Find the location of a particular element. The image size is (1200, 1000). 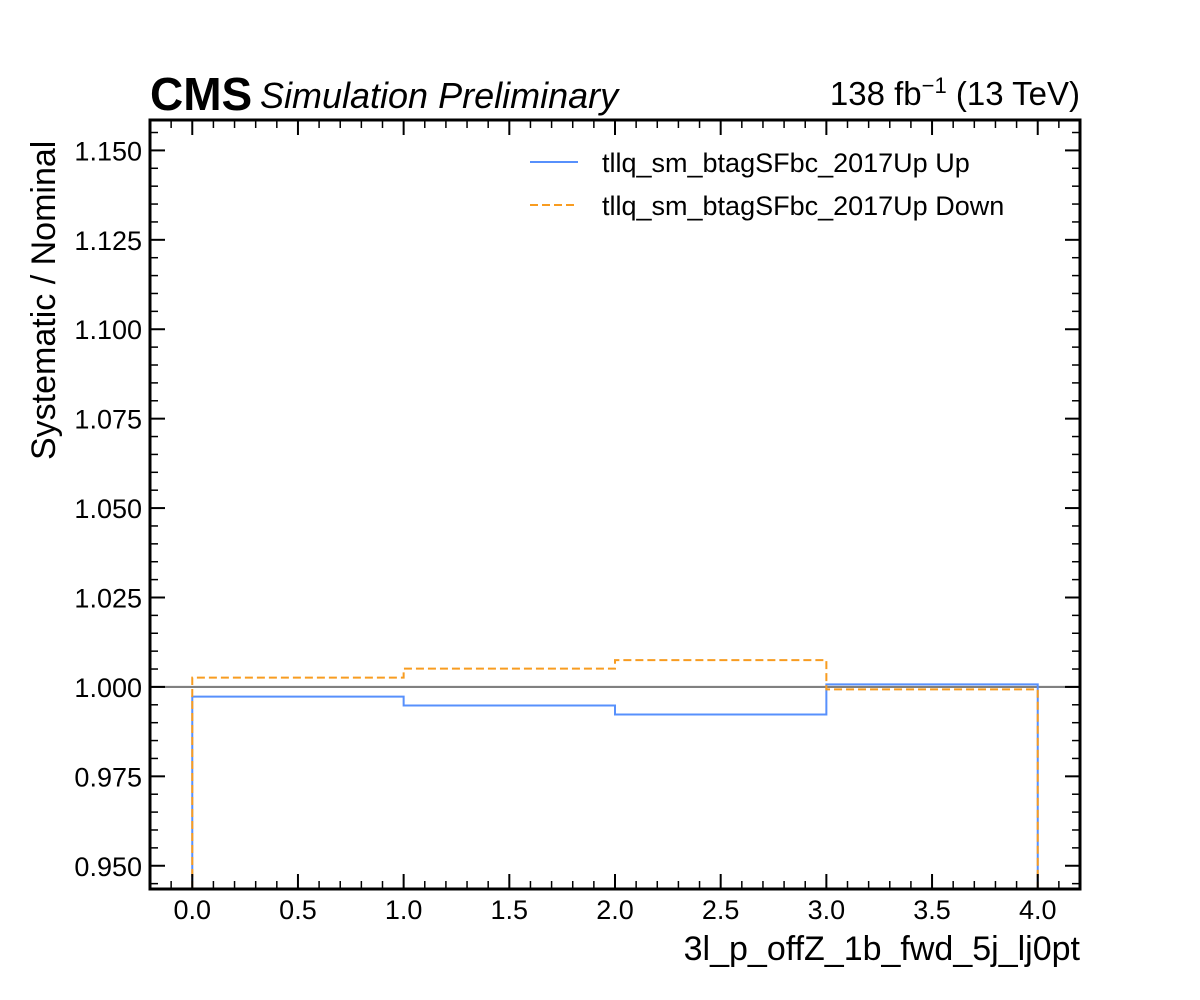

y-tick-label: 0.975 is located at coordinates (108, 777).